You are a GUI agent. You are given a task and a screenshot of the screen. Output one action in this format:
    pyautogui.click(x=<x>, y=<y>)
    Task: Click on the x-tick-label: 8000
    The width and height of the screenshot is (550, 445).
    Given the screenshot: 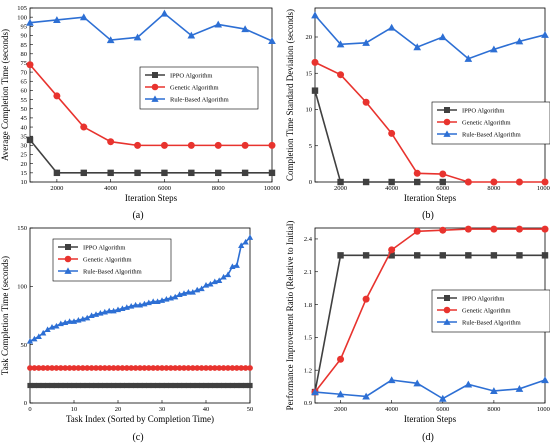 What is the action you would take?
    pyautogui.click(x=218, y=188)
    